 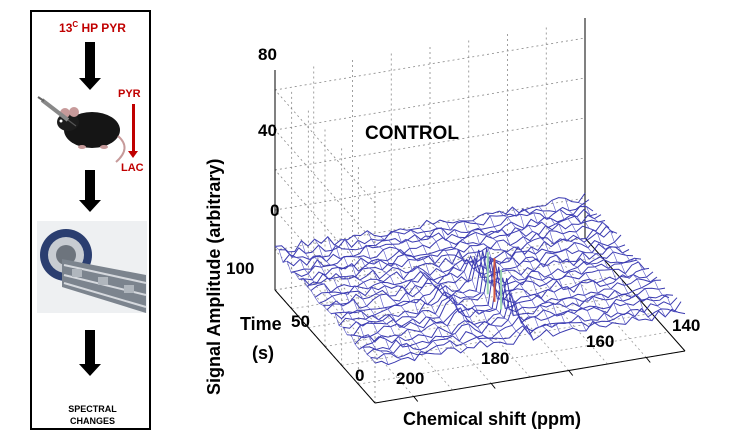 I want to click on x-tick-200: 200, so click(x=410, y=378).